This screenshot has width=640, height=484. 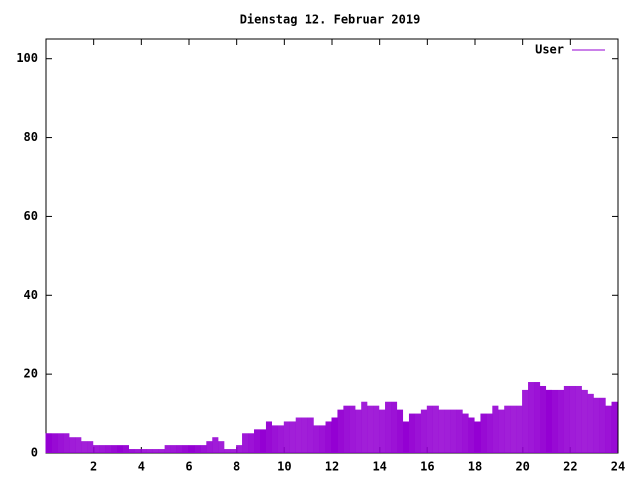 What do you see at coordinates (330, 20) in the screenshot?
I see `chart-title: Dienstag 12. Februar 2019` at bounding box center [330, 20].